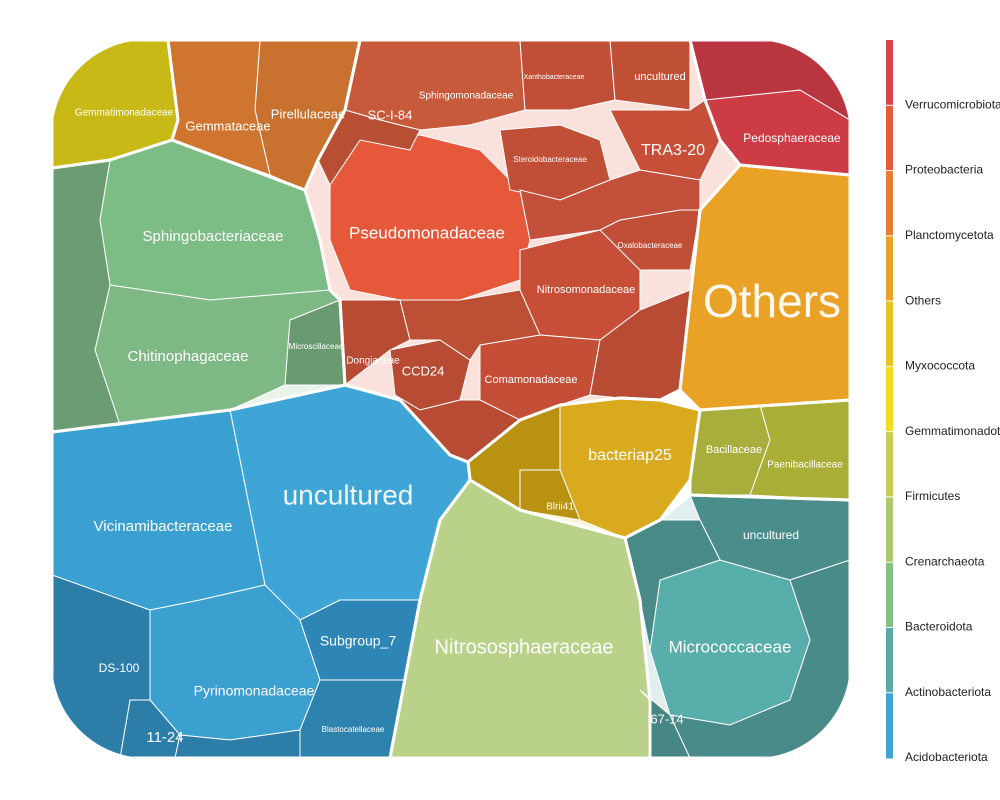 The height and width of the screenshot is (800, 1000). What do you see at coordinates (952, 104) in the screenshot?
I see `legend-label-verrucomicrobiota: Verrucomicrobiota` at bounding box center [952, 104].